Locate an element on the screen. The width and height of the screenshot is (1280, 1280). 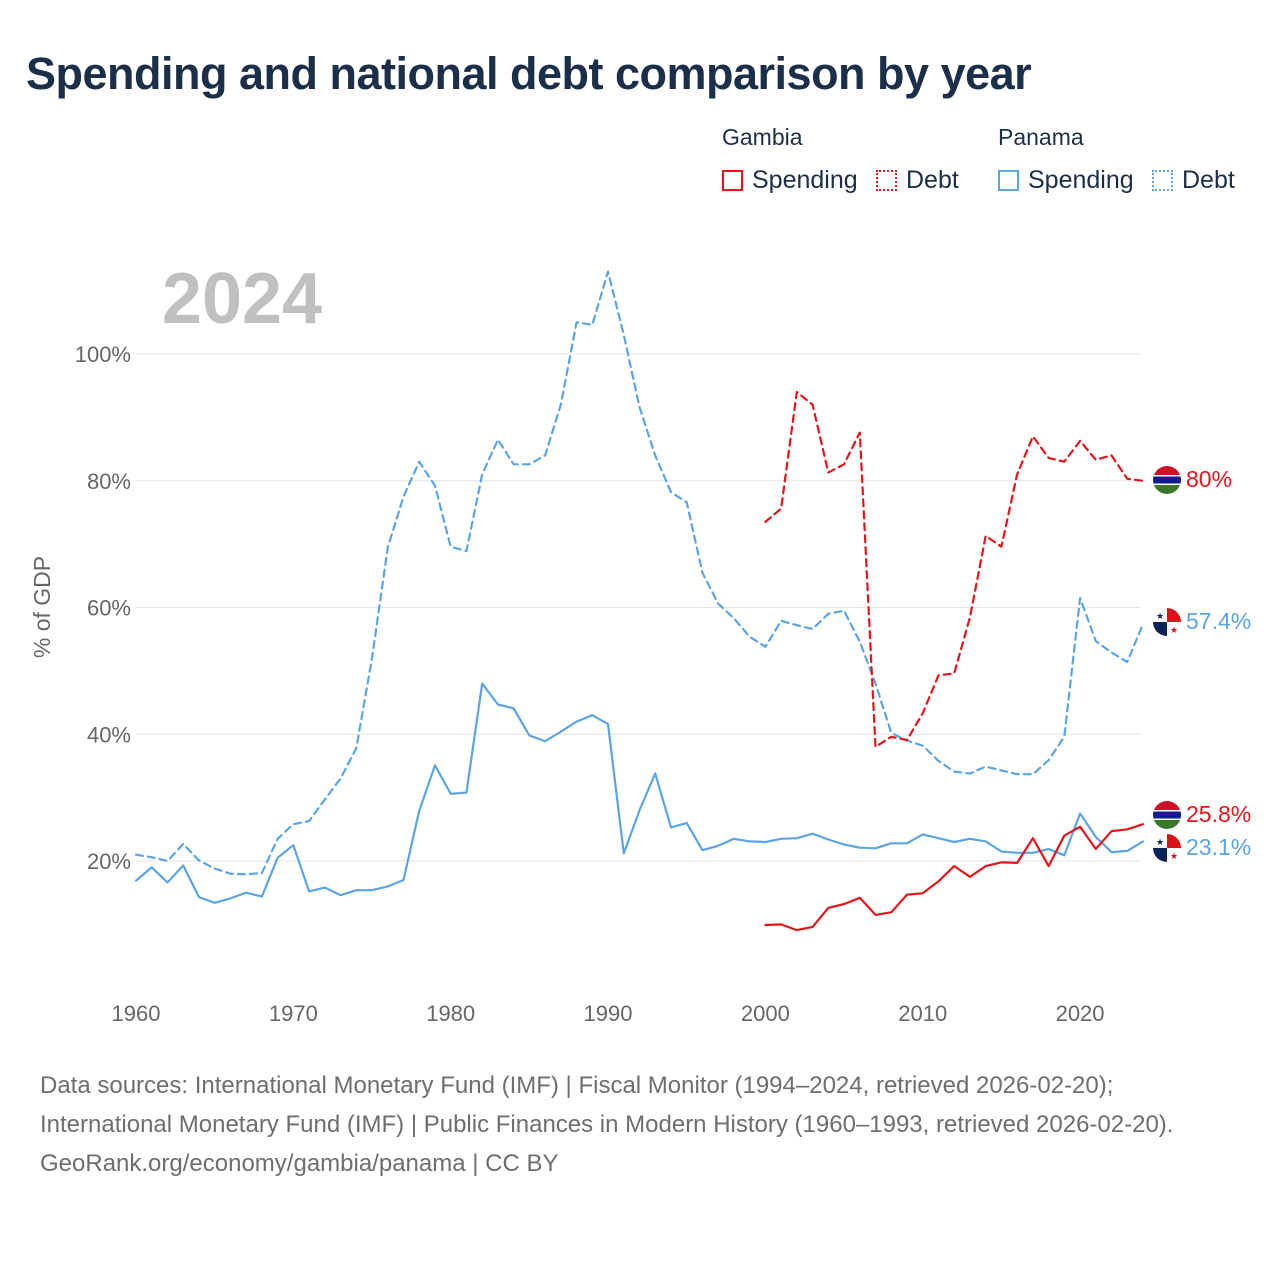
series-gambia-spending is located at coordinates (954, 877).